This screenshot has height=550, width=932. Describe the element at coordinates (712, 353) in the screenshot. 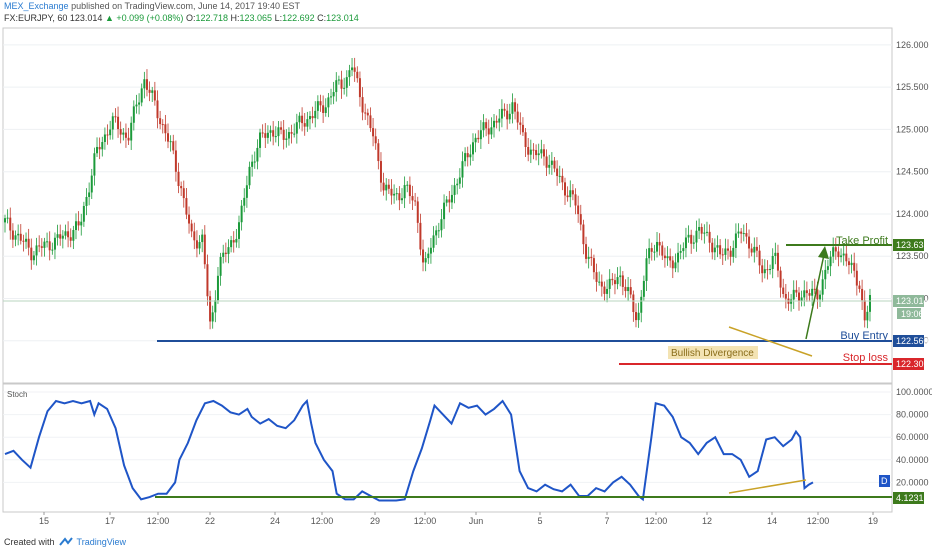

I see `divergence-label: Bullish Divergence` at that location.